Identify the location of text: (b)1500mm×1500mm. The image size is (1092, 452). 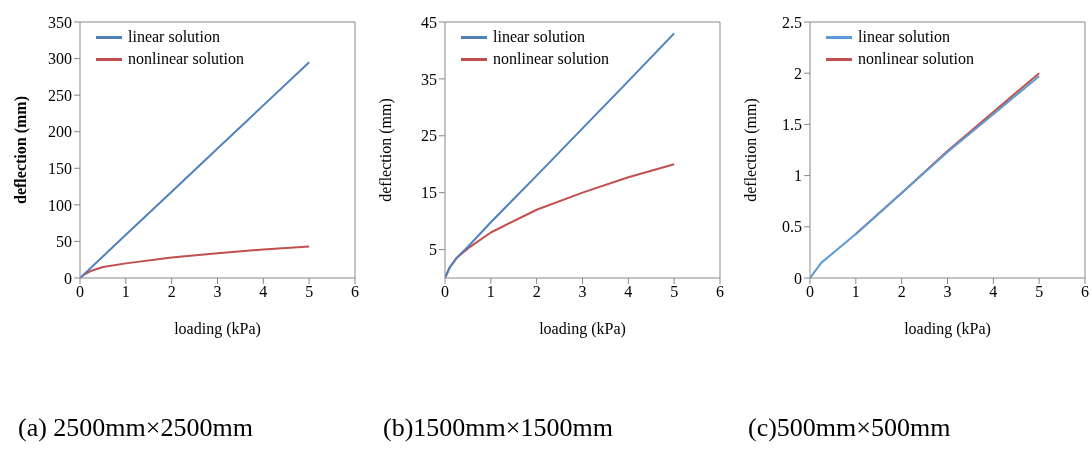
(498, 428).